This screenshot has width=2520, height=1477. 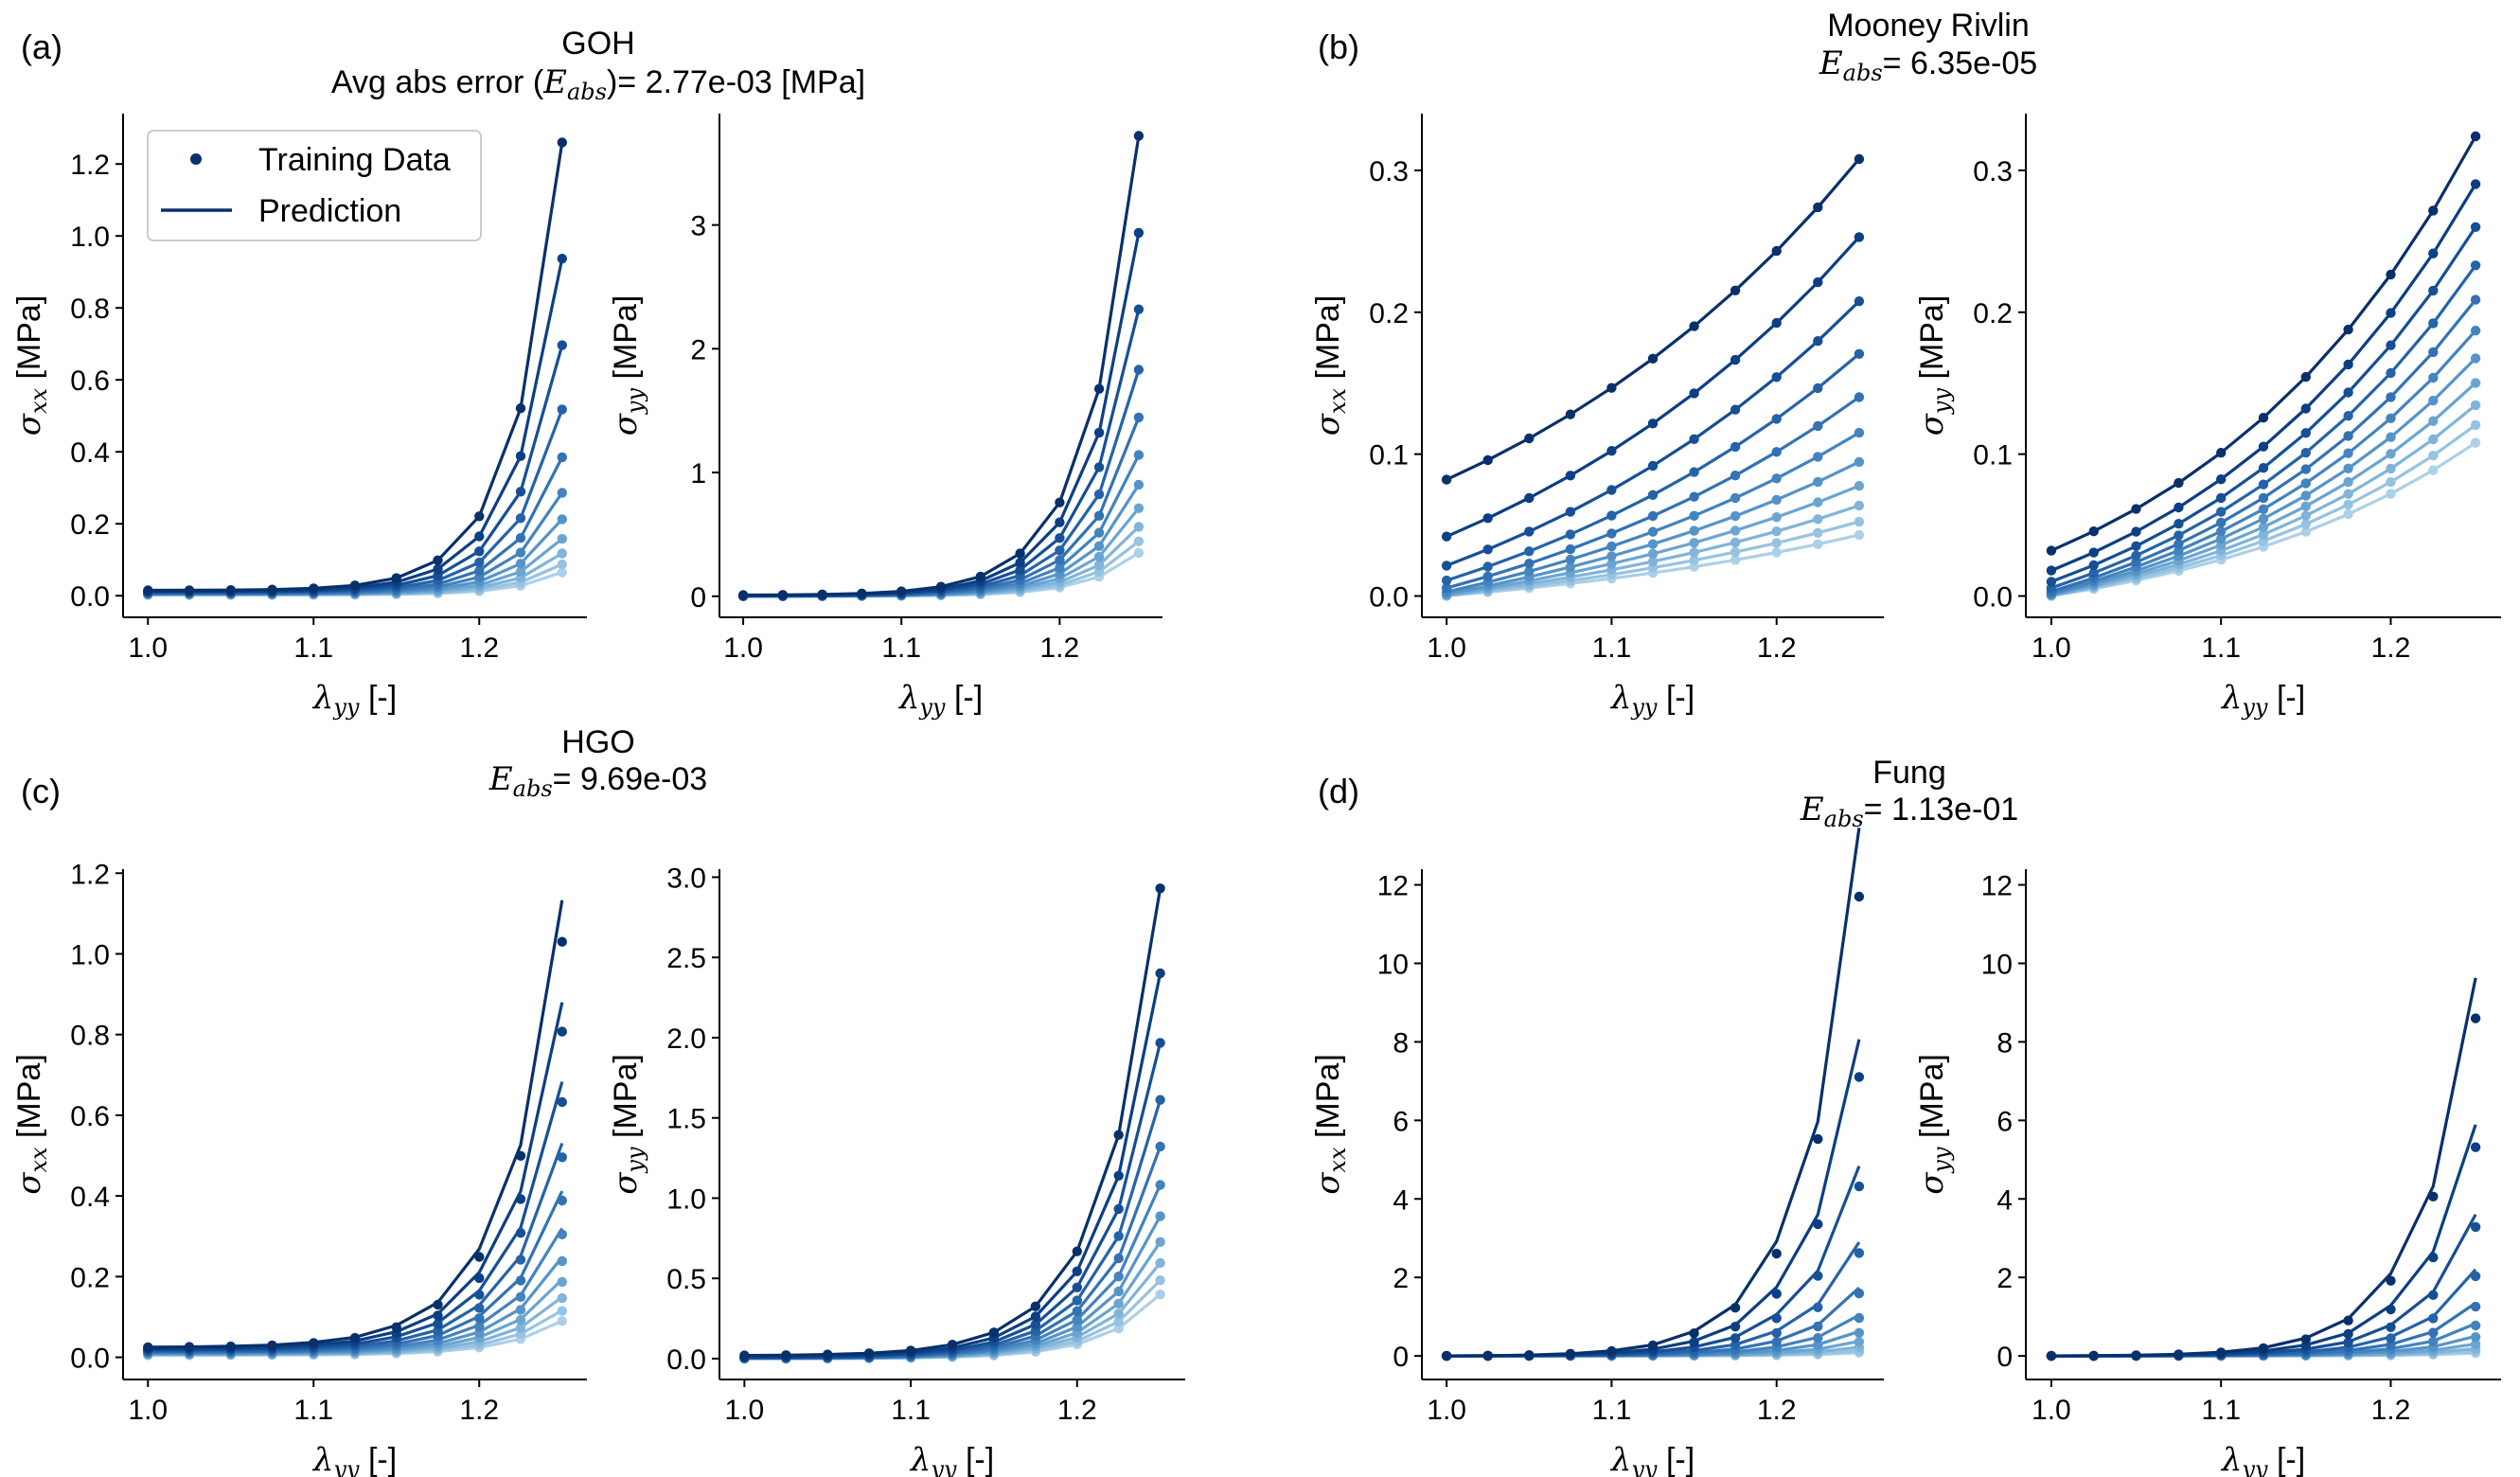 What do you see at coordinates (1328, 341) in the screenshot?
I see `y-axis-label-unit: [MPa]` at bounding box center [1328, 341].